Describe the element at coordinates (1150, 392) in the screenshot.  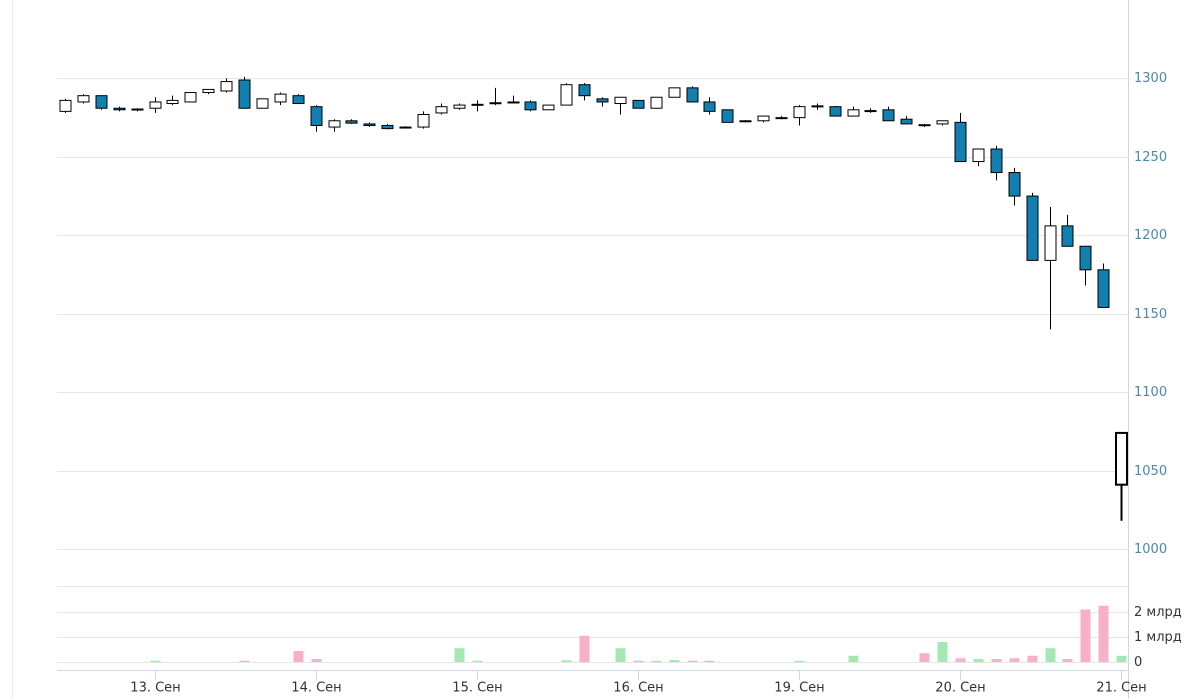
I see `y-tick-label: 1100` at that location.